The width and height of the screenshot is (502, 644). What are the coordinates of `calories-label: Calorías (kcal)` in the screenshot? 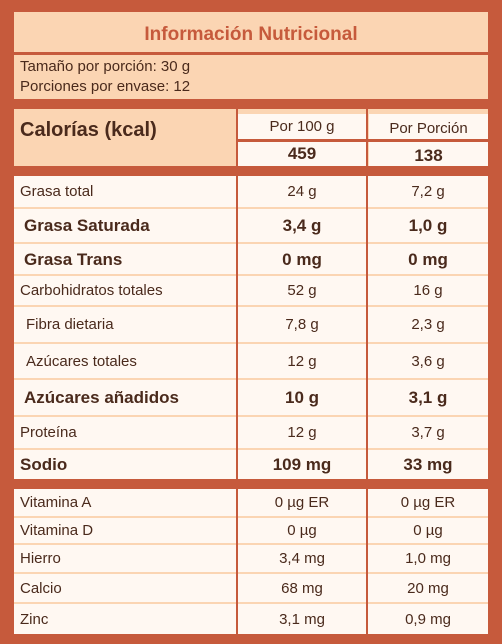 It's located at (88, 130).